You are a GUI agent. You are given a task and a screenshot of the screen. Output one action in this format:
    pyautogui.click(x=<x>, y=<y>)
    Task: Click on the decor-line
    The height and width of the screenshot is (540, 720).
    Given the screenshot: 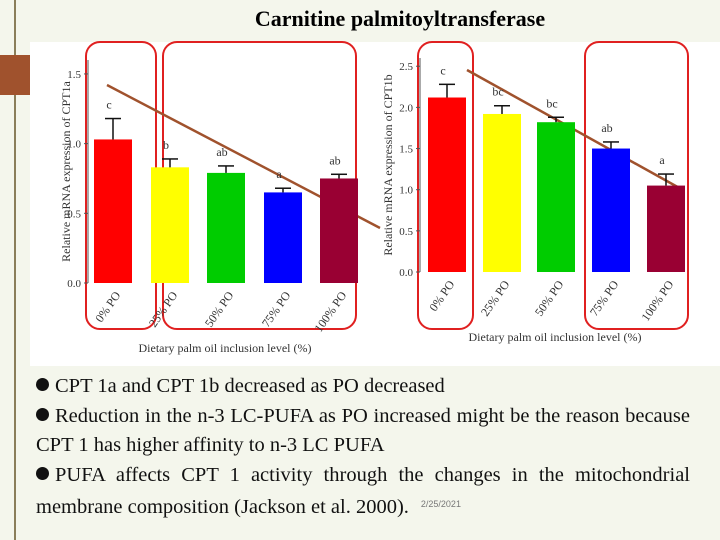 What is the action you would take?
    pyautogui.click(x=15, y=270)
    